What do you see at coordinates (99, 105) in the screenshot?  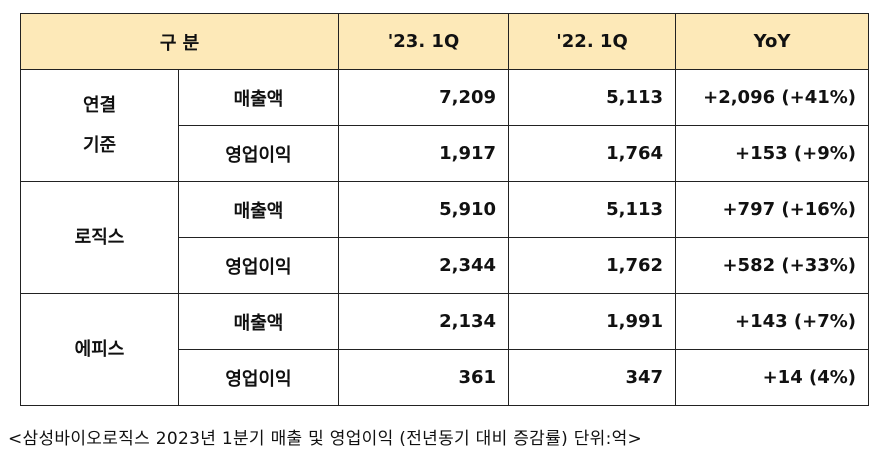 I see `group-label: 연결` at bounding box center [99, 105].